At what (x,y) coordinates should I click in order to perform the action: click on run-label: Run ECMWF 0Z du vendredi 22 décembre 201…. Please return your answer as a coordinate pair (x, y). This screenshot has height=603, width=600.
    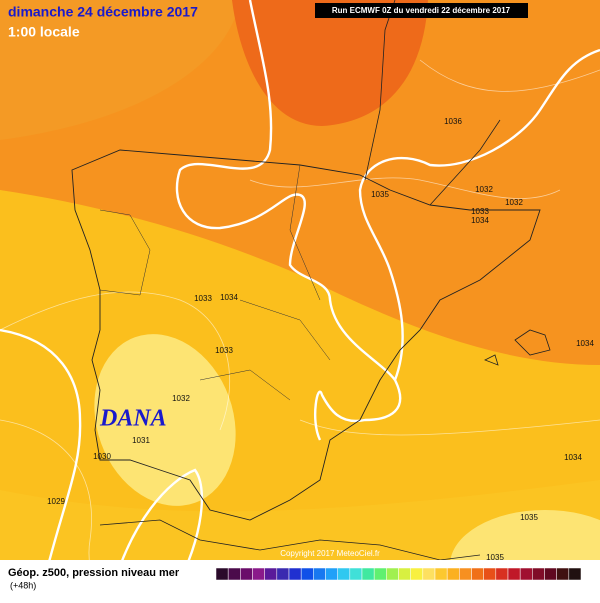
    Looking at the image, I should click on (421, 10).